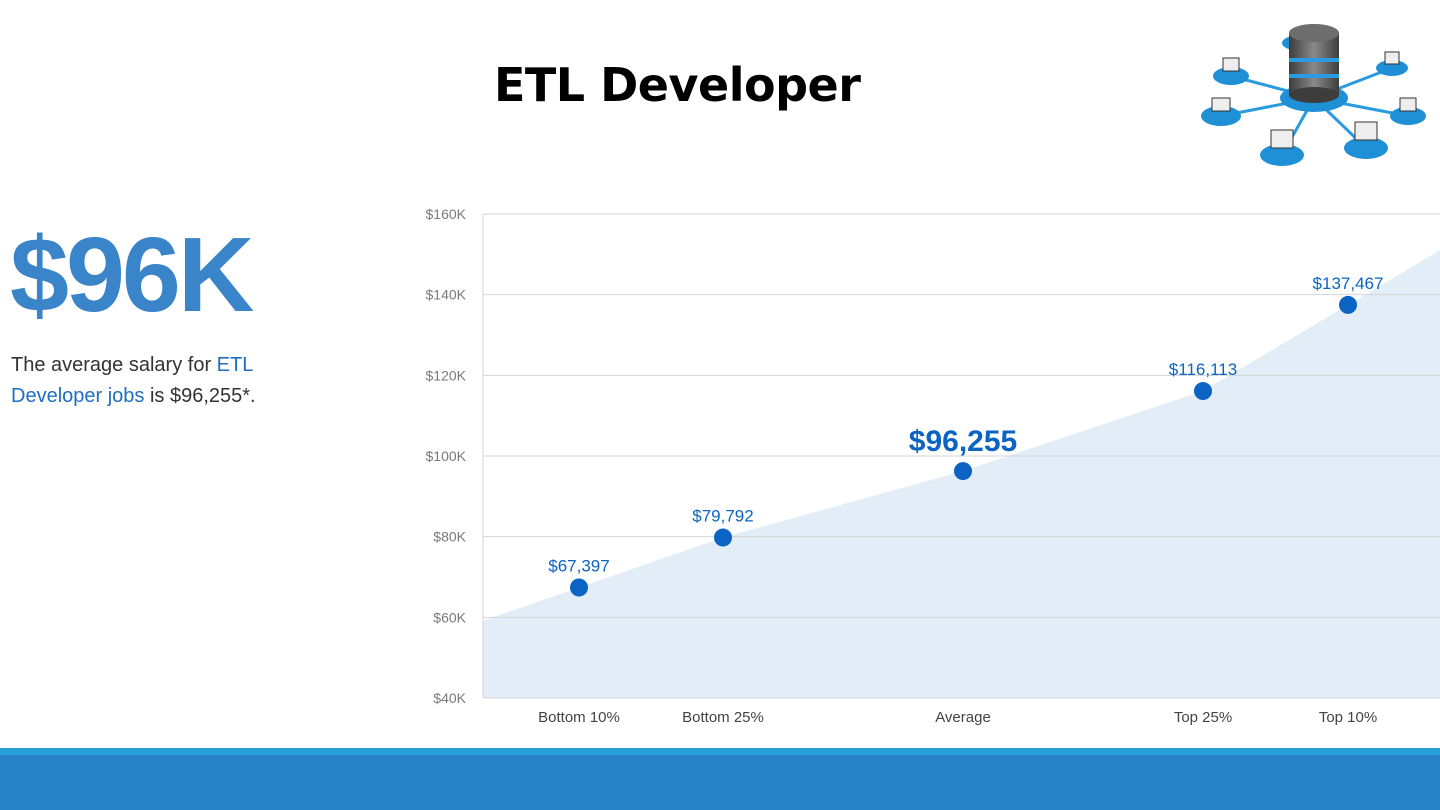 This screenshot has width=1440, height=810. I want to click on data-label: $67,397, so click(578, 565).